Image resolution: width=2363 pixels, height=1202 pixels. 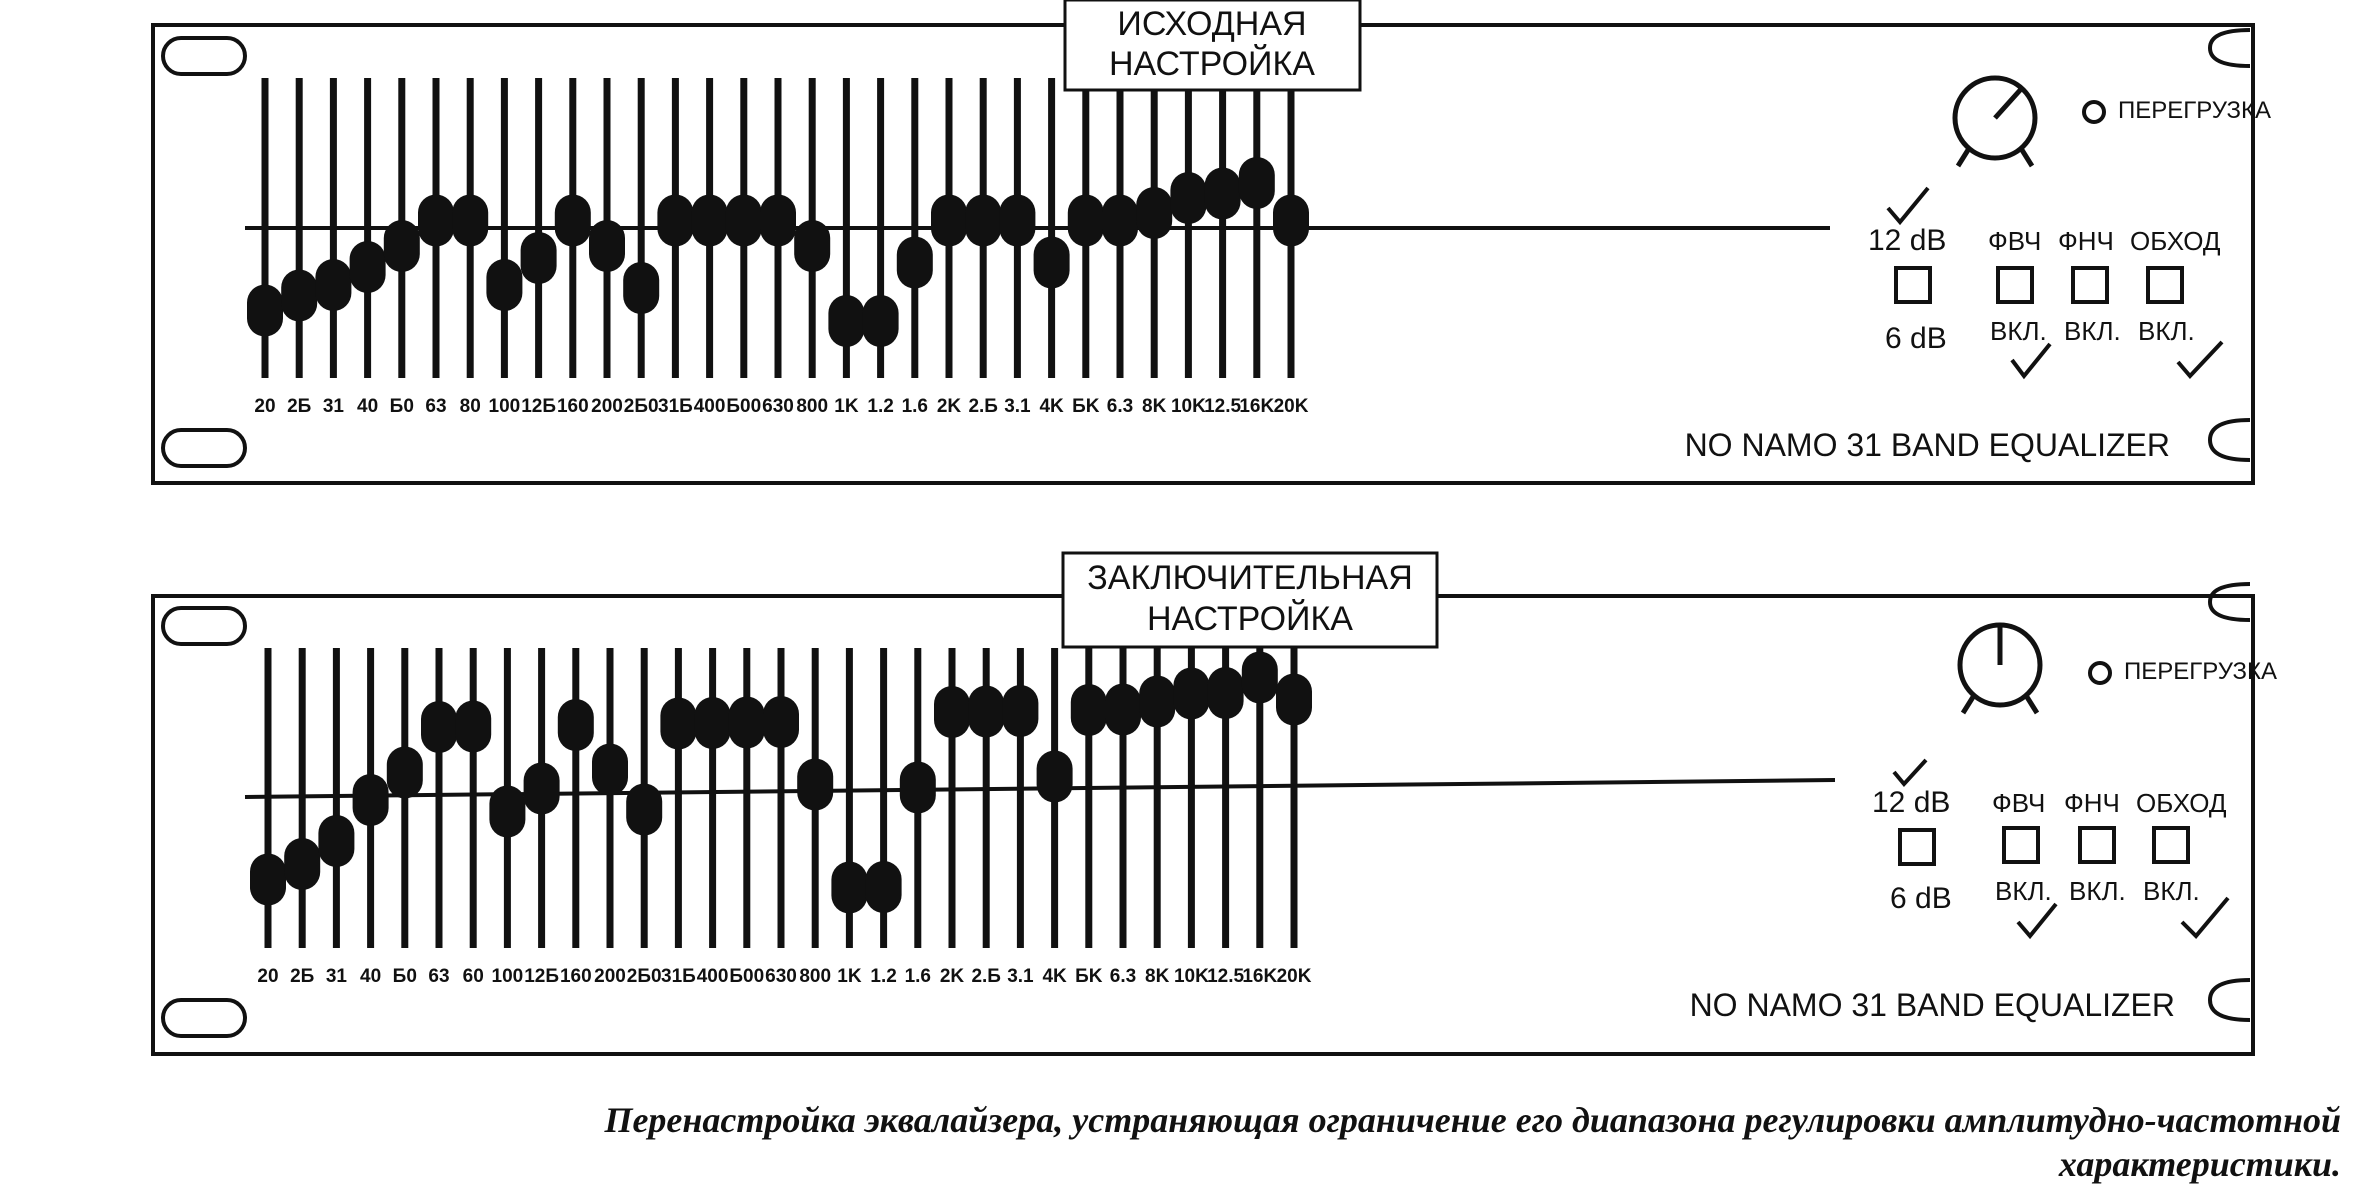 I want to click on frequency-label-315: 31Б, so click(x=675, y=406).